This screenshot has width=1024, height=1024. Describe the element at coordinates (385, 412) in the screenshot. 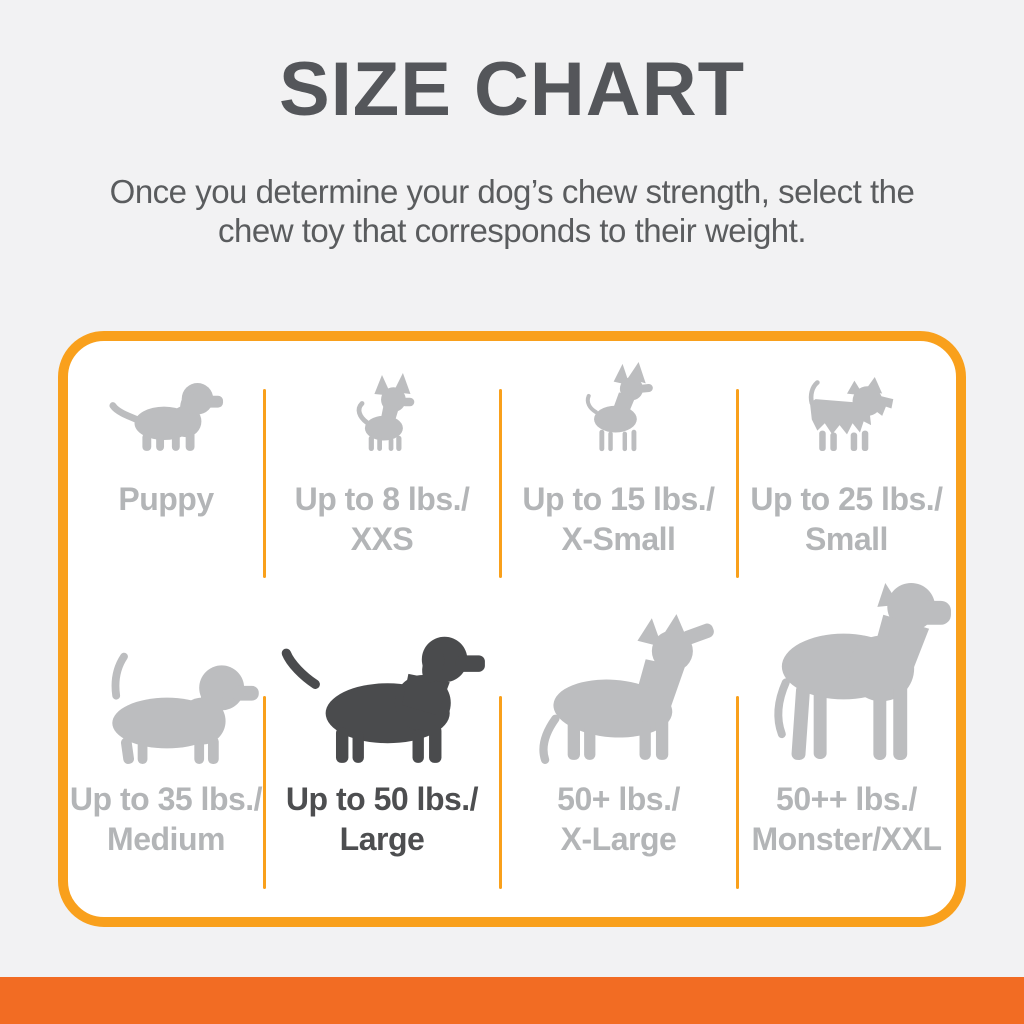

I see `chihuahua-icon` at that location.